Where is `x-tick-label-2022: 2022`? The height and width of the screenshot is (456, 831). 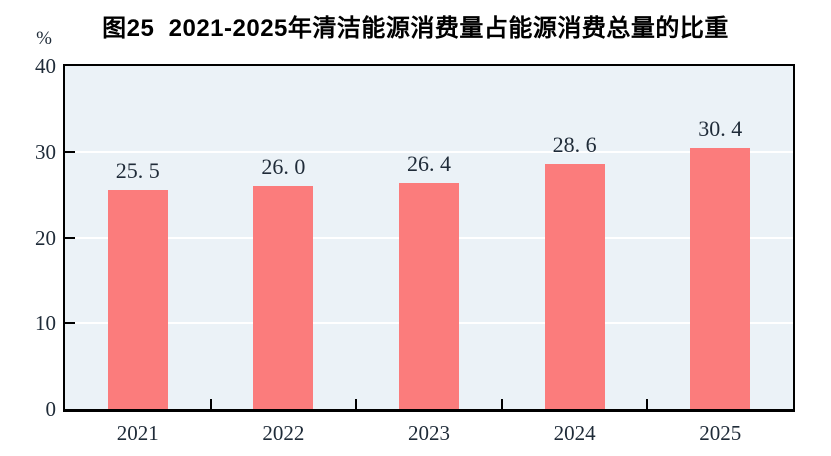 x-tick-label-2022: 2022 is located at coordinates (283, 433).